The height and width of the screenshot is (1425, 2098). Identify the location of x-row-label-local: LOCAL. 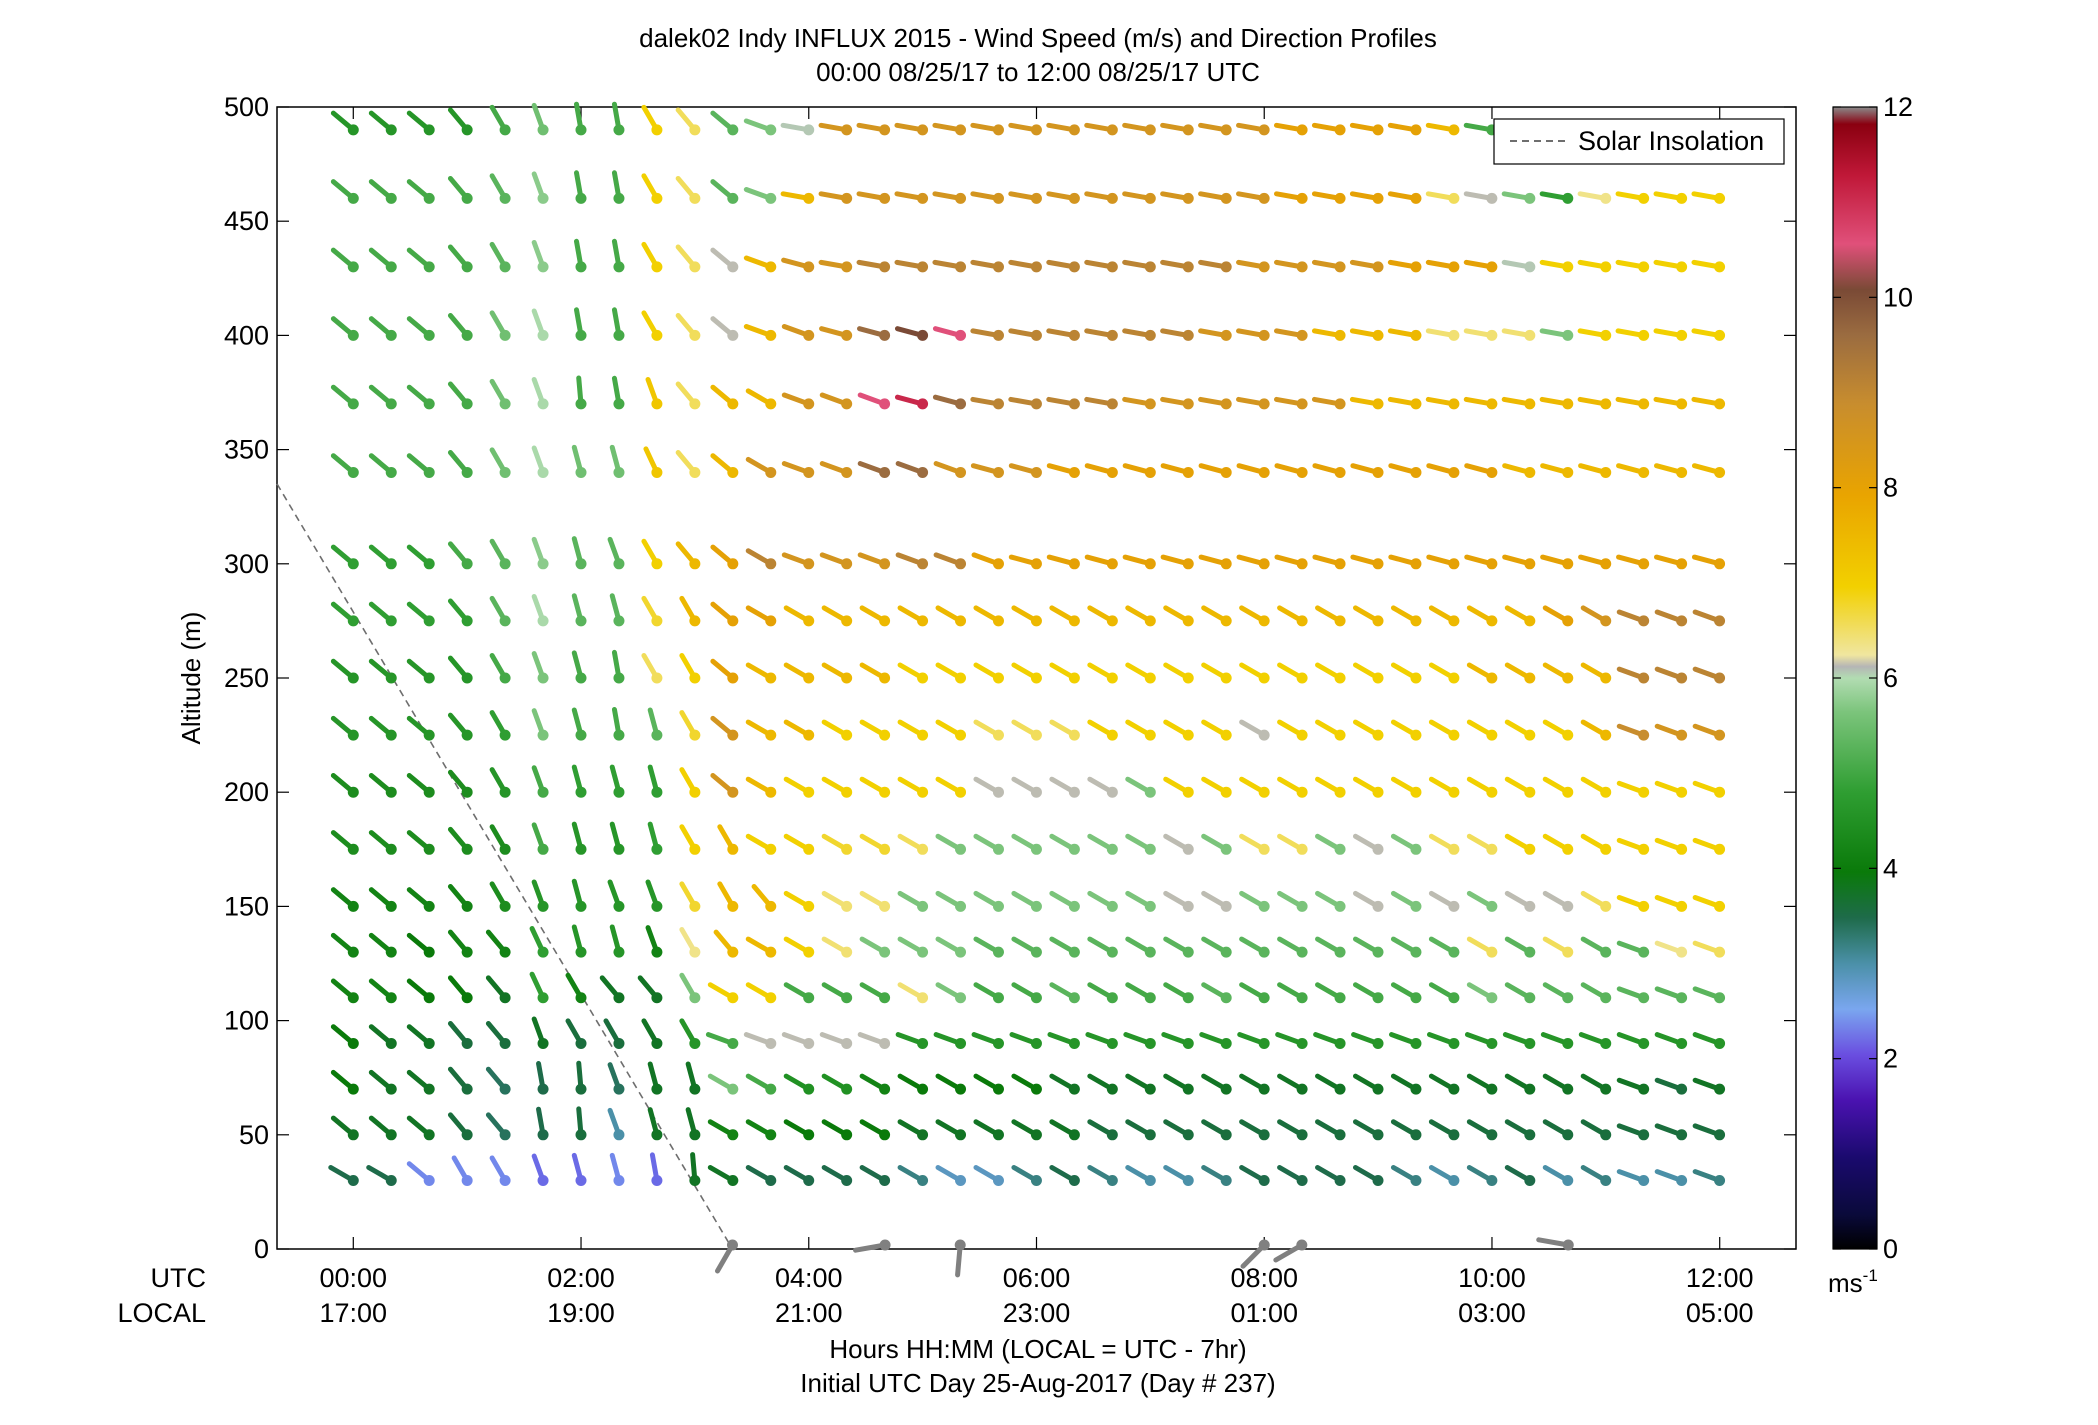
(161, 1313).